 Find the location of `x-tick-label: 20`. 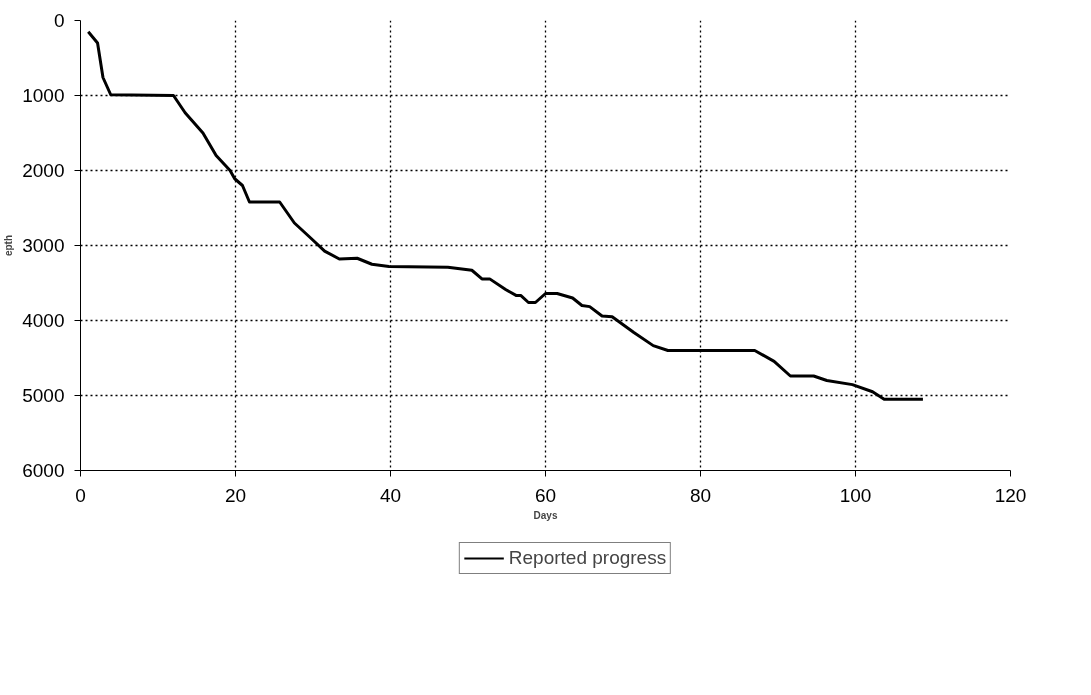

x-tick-label: 20 is located at coordinates (235, 495).